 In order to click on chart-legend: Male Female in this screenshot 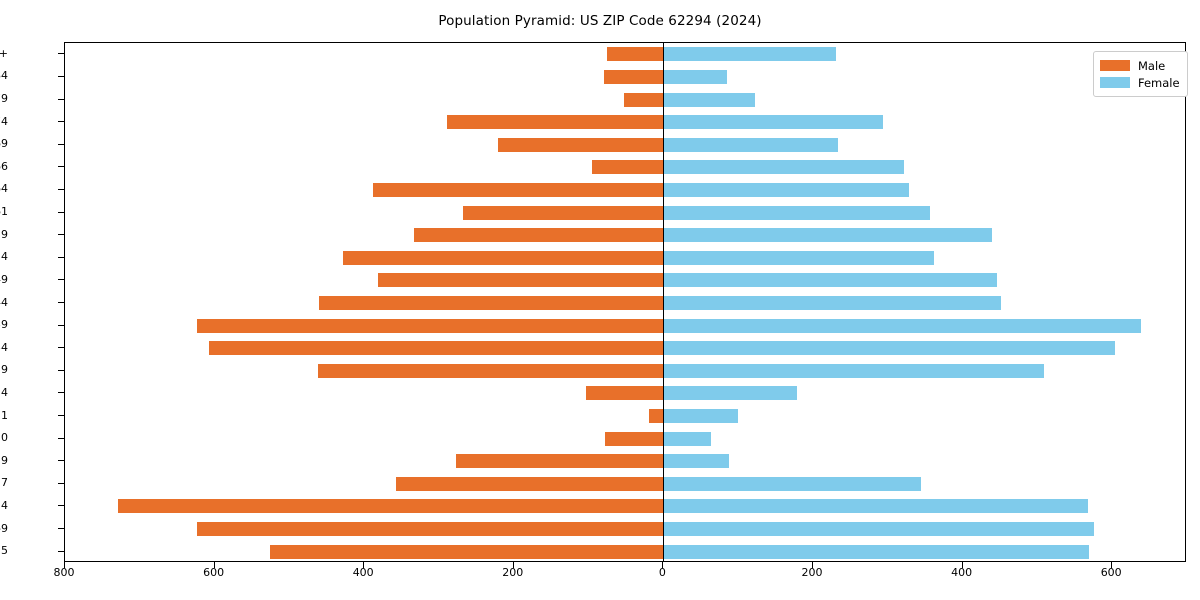, I will do `click(1140, 74)`.